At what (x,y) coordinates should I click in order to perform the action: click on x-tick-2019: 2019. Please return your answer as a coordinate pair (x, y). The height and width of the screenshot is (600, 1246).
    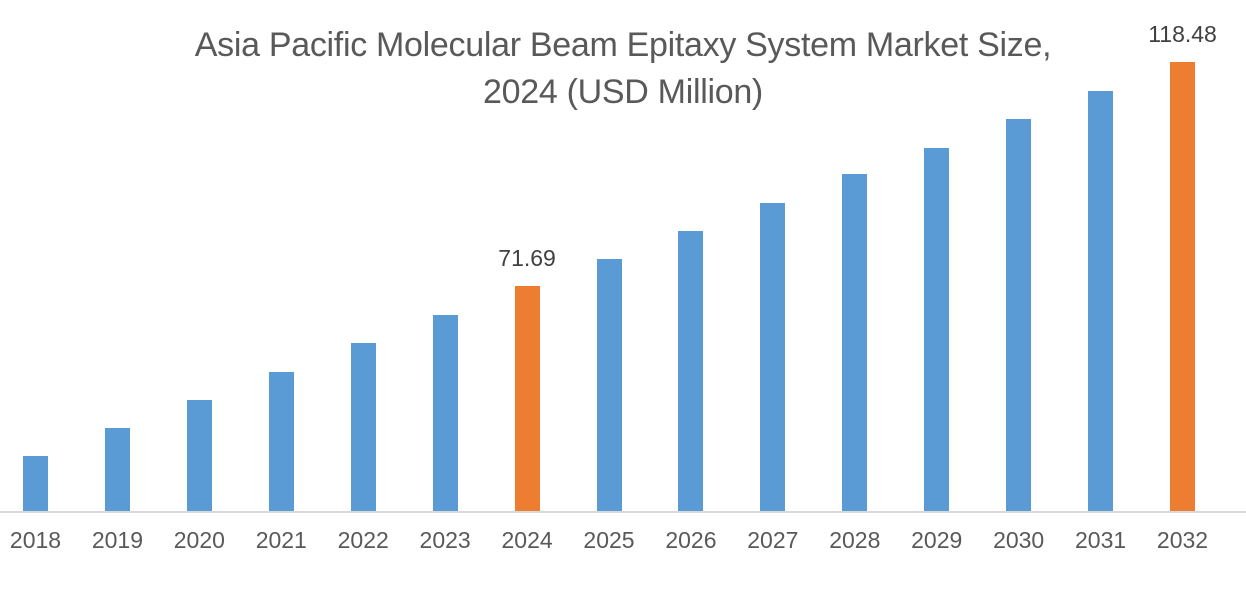
    Looking at the image, I should click on (117, 540).